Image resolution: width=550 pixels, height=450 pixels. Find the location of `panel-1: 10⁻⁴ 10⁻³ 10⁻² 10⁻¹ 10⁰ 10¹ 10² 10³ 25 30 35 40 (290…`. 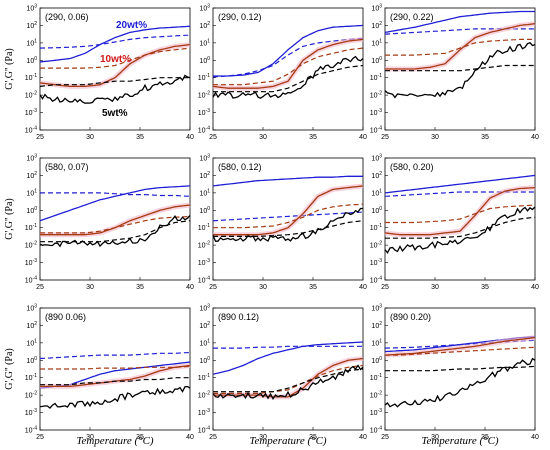

panel-1: 10⁻⁴ 10⁻³ 10⁻² 10⁻¹ 10⁰ 10¹ 10² 10³ 25 30 35 40 (290… is located at coordinates (109, 73).